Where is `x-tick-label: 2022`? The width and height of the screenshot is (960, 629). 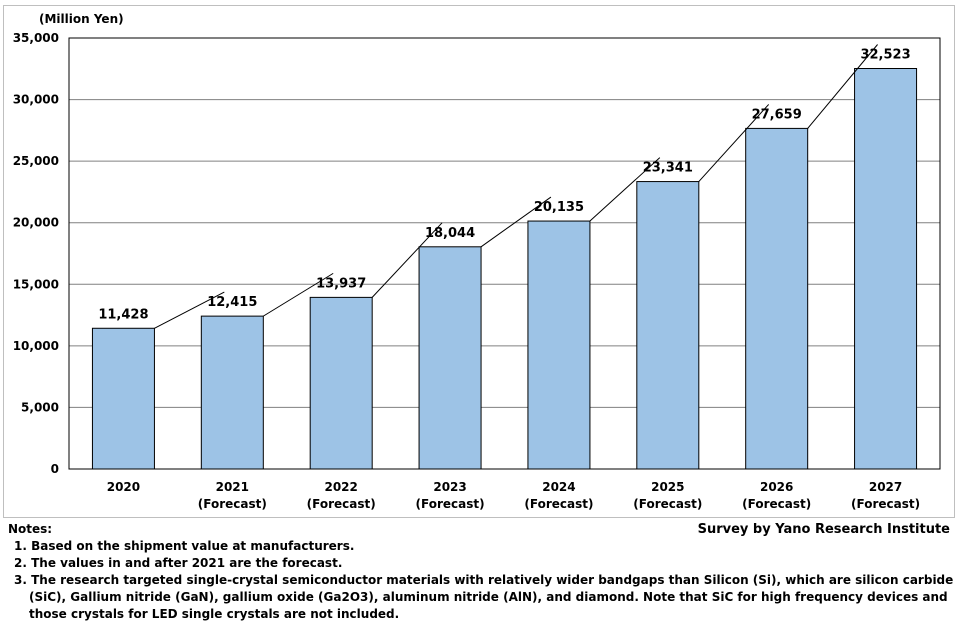
x-tick-label: 2022 is located at coordinates (340, 487).